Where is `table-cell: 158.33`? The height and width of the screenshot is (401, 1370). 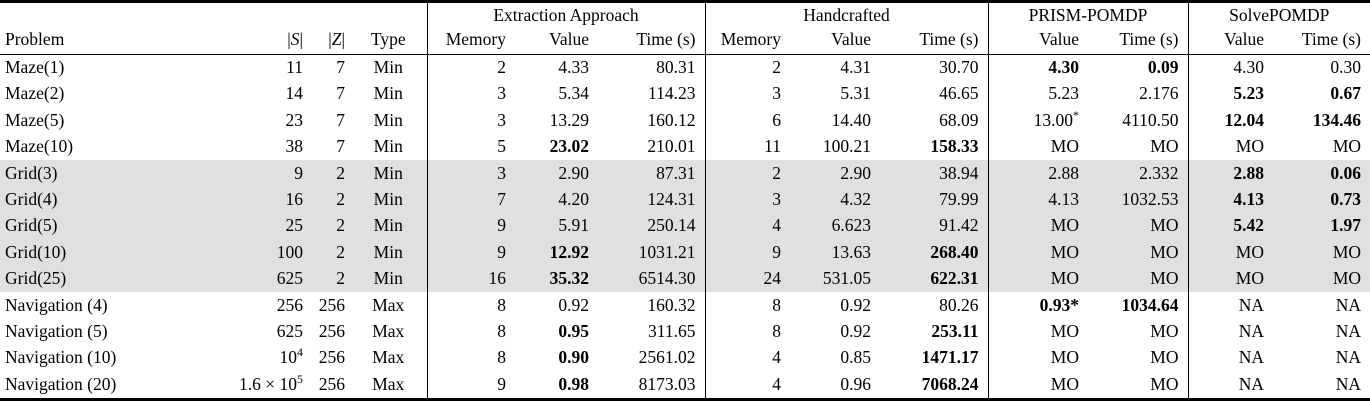
table-cell: 158.33 is located at coordinates (954, 146).